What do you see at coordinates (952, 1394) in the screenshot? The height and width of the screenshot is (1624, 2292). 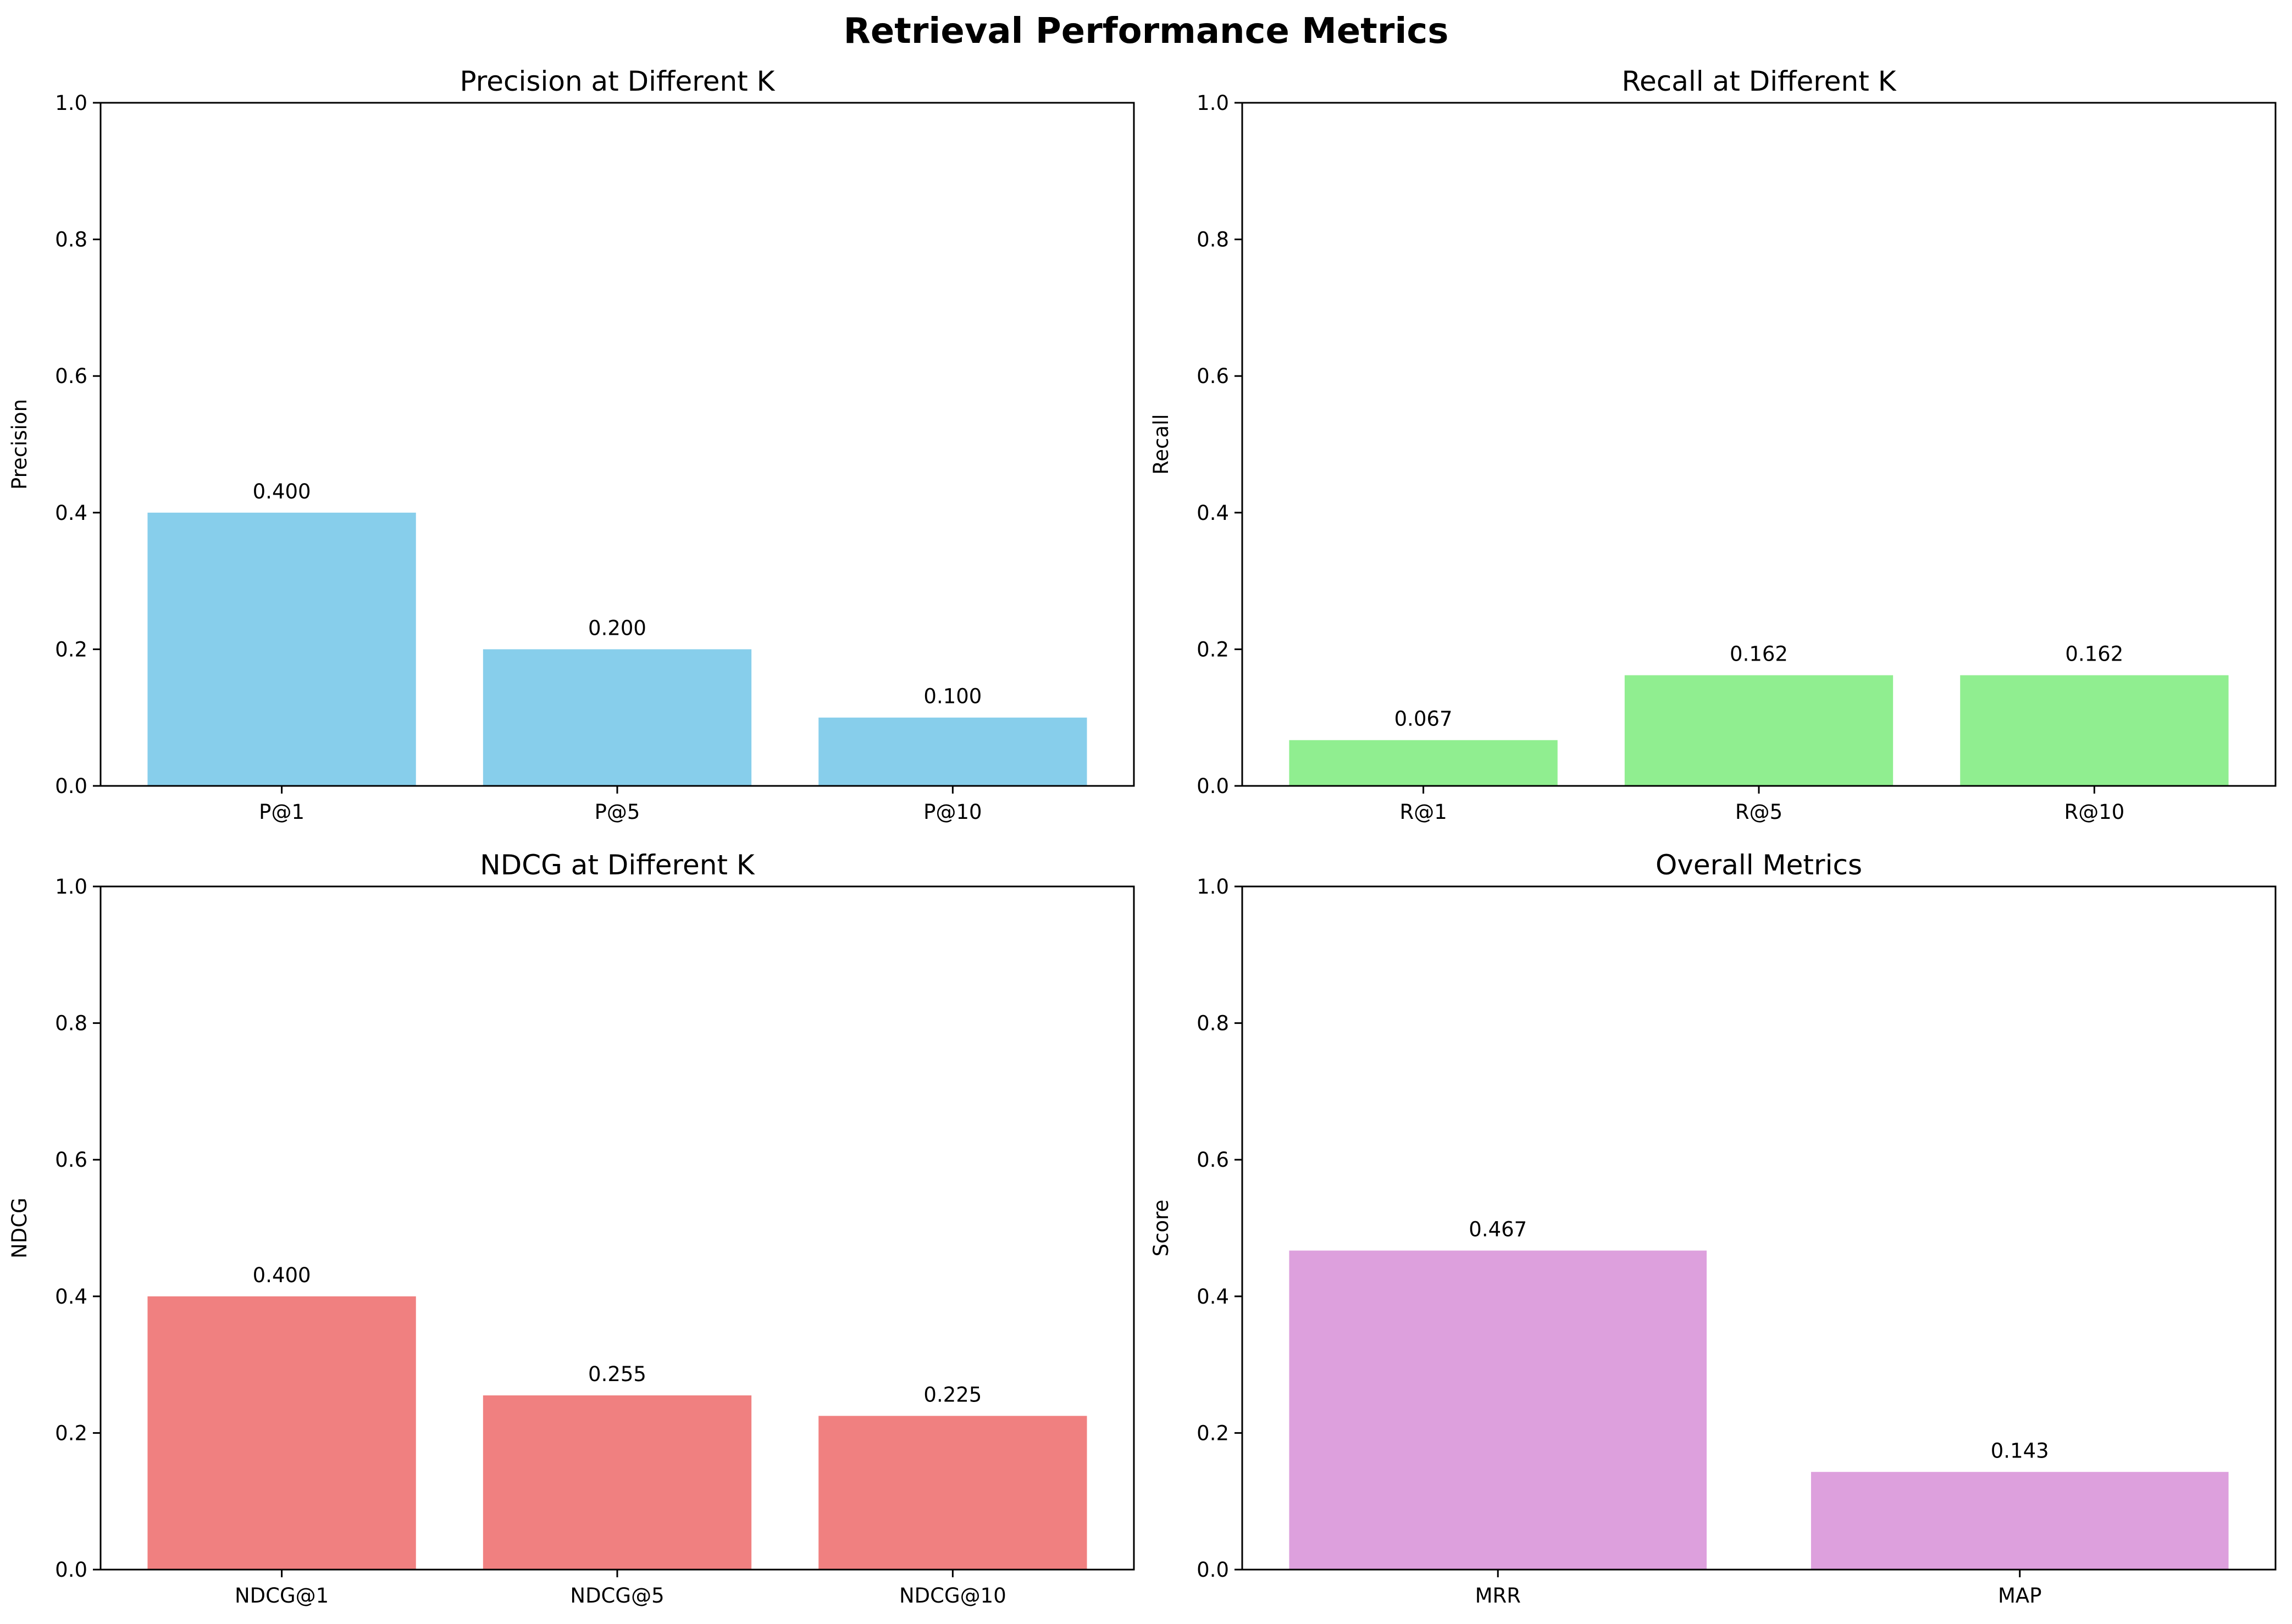 I see `bar-value-label: 0.225` at bounding box center [952, 1394].